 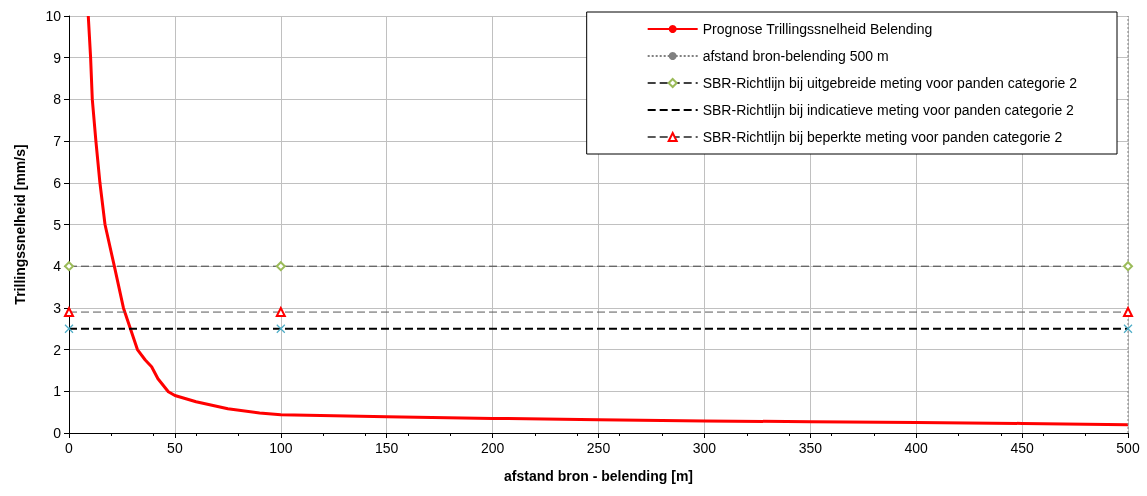 I want to click on x-tick-label: 450, so click(x=1022, y=448).